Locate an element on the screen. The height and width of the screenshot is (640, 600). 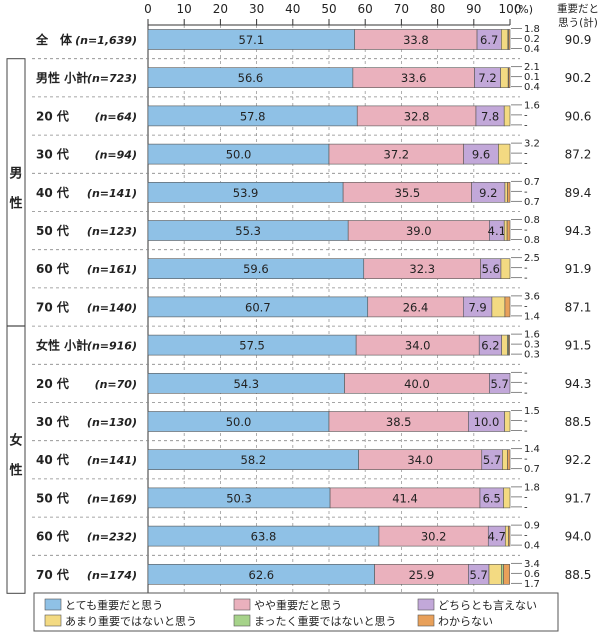
x-tick-label: 10 is located at coordinates (184, 9).